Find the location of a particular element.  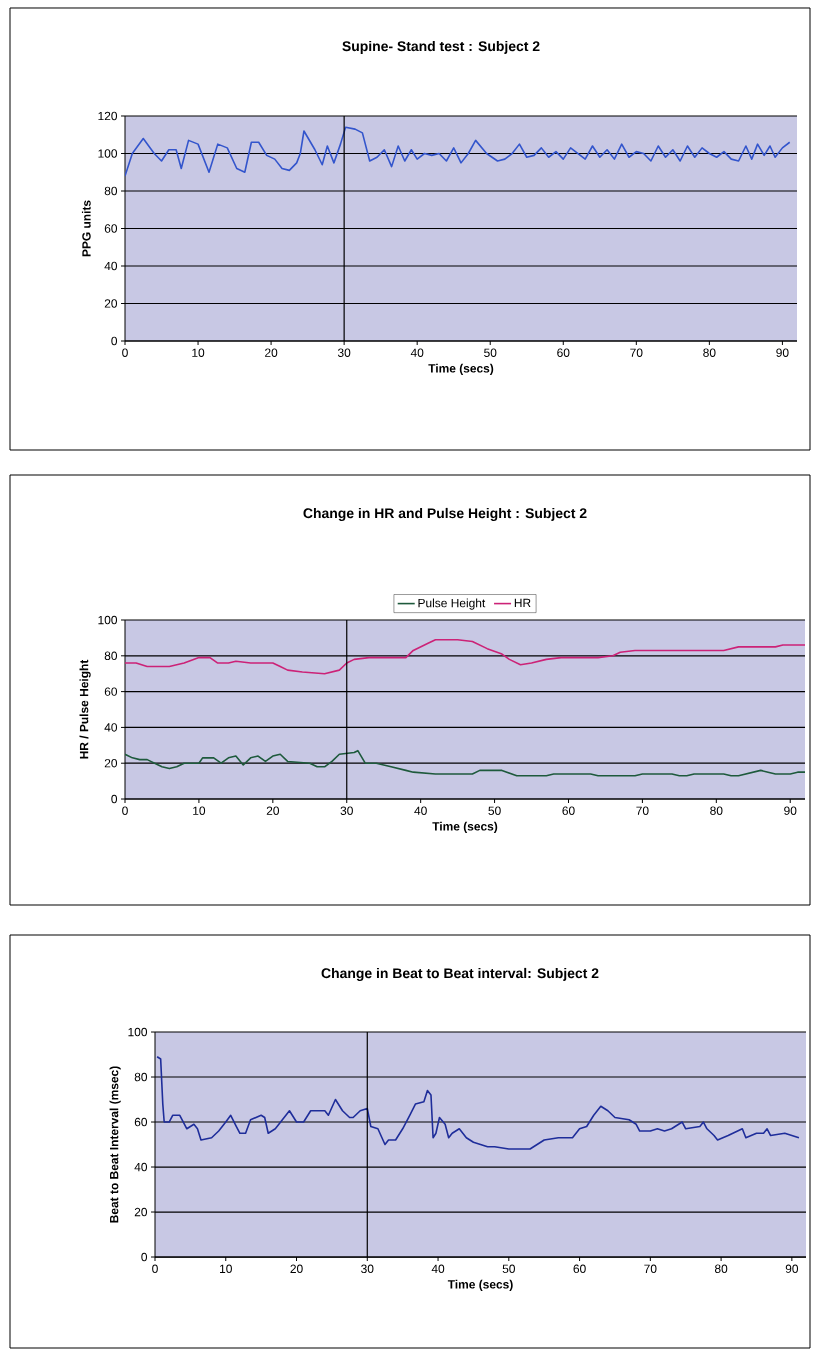

y-axis-title: PPG units is located at coordinates (86, 228).